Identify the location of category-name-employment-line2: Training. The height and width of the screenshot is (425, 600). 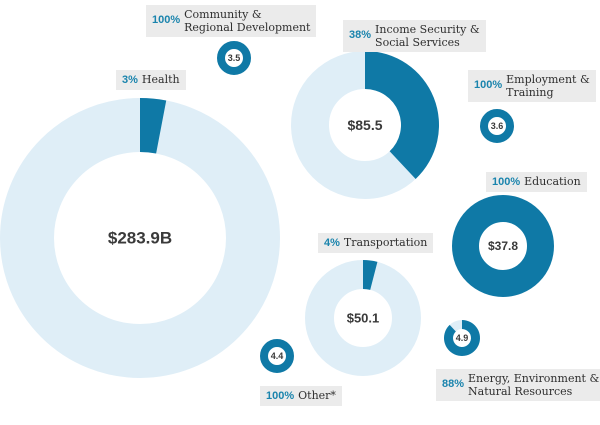
(530, 92).